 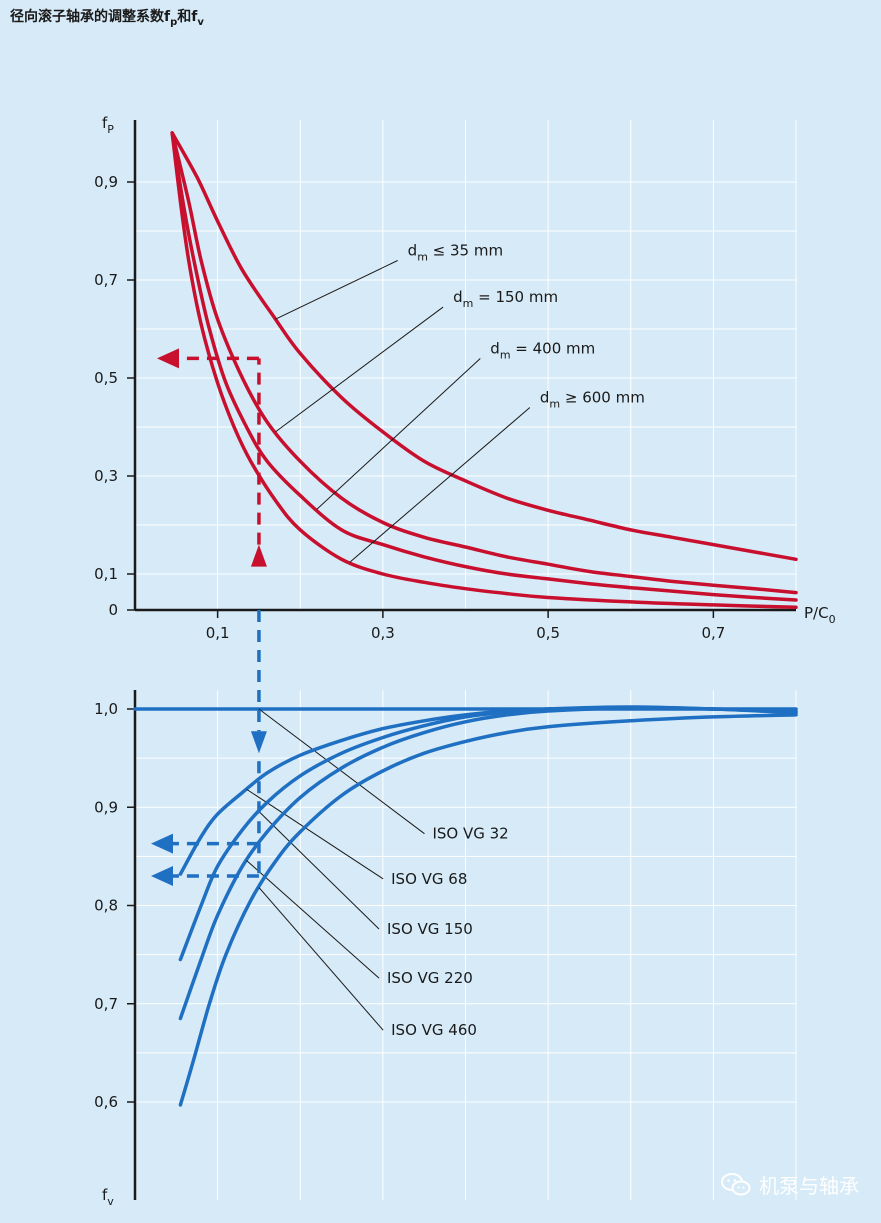 I want to click on fv-curve-label: ISO VG 460, so click(x=434, y=1030).